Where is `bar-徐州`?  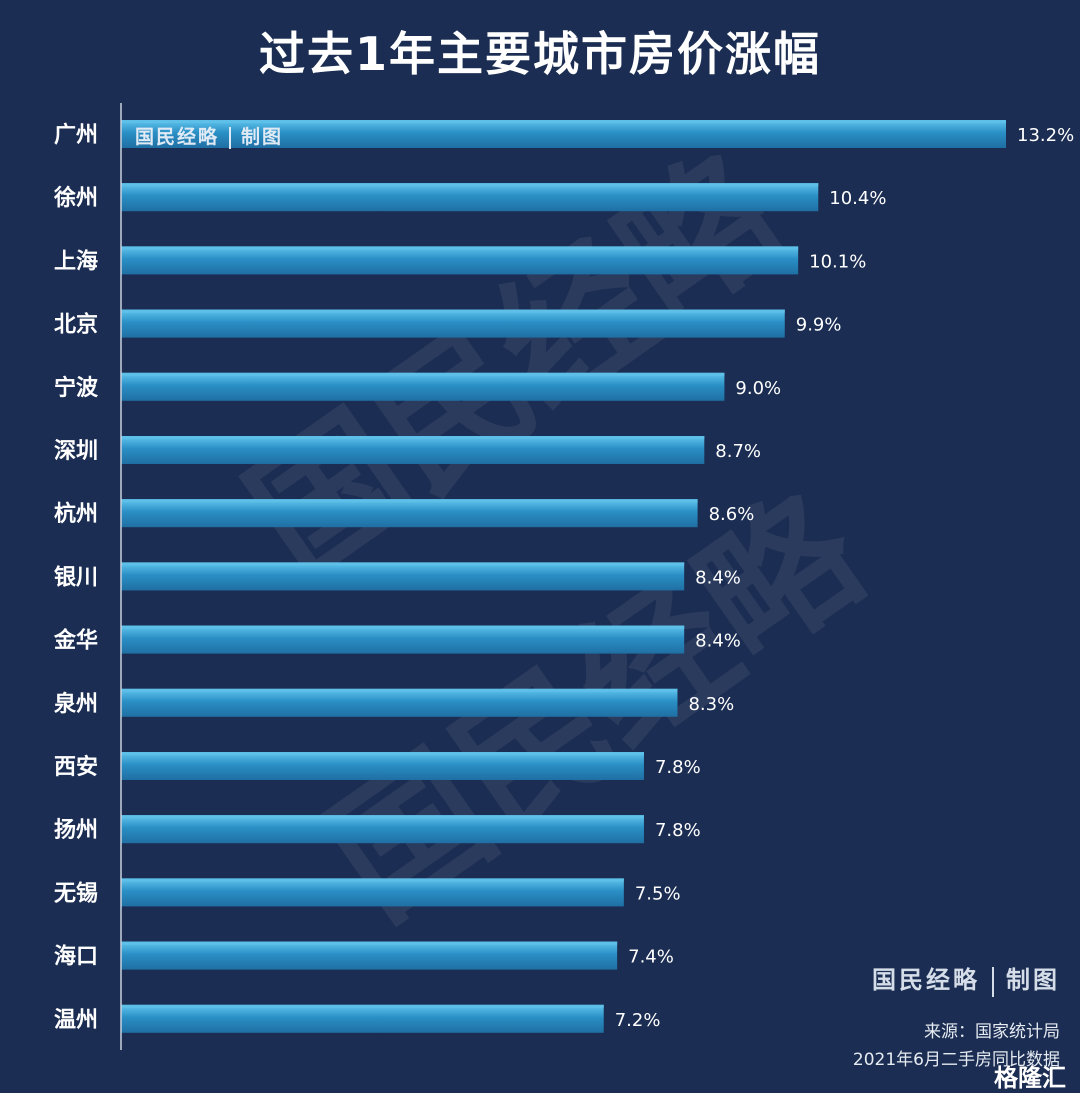 bar-徐州 is located at coordinates (470, 197).